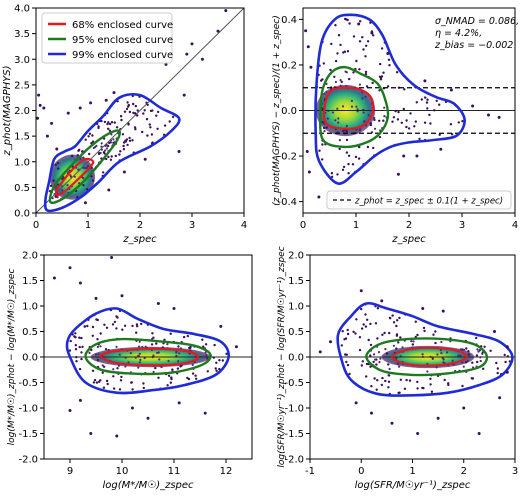  I want to click on x-tick-label: 9, so click(70, 471).